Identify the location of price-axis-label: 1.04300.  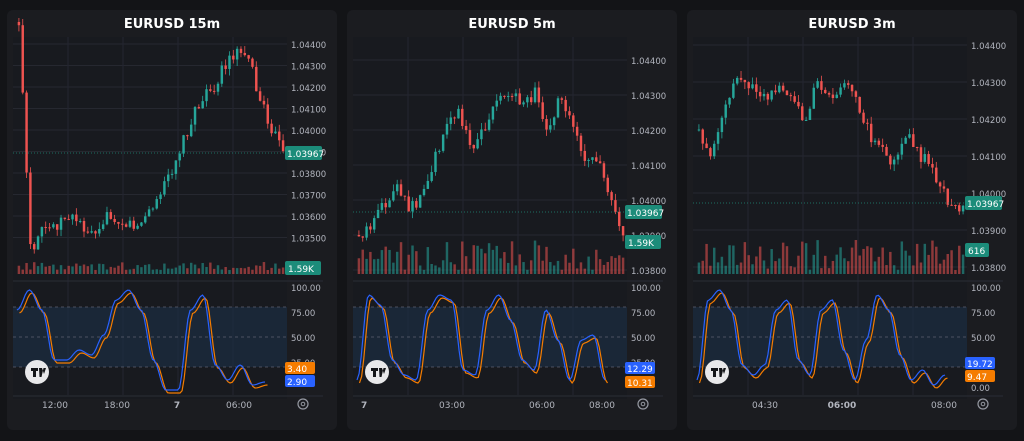
(988, 84).